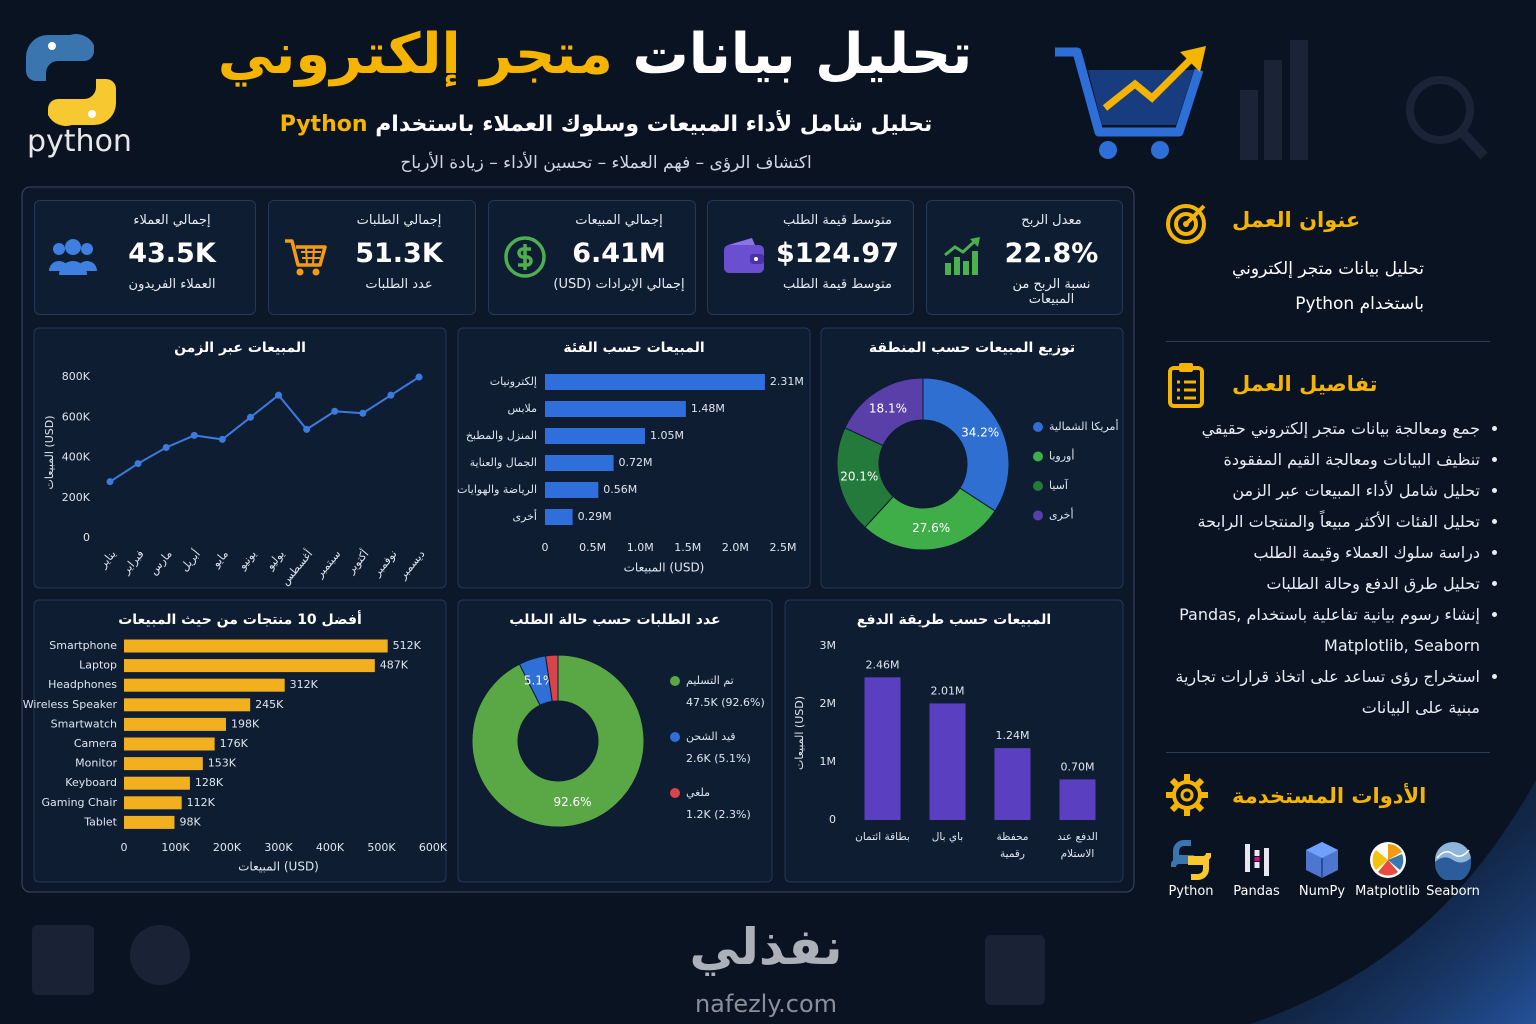 The width and height of the screenshot is (1536, 1024). What do you see at coordinates (201, 802) in the screenshot?
I see `value-label: 112K` at bounding box center [201, 802].